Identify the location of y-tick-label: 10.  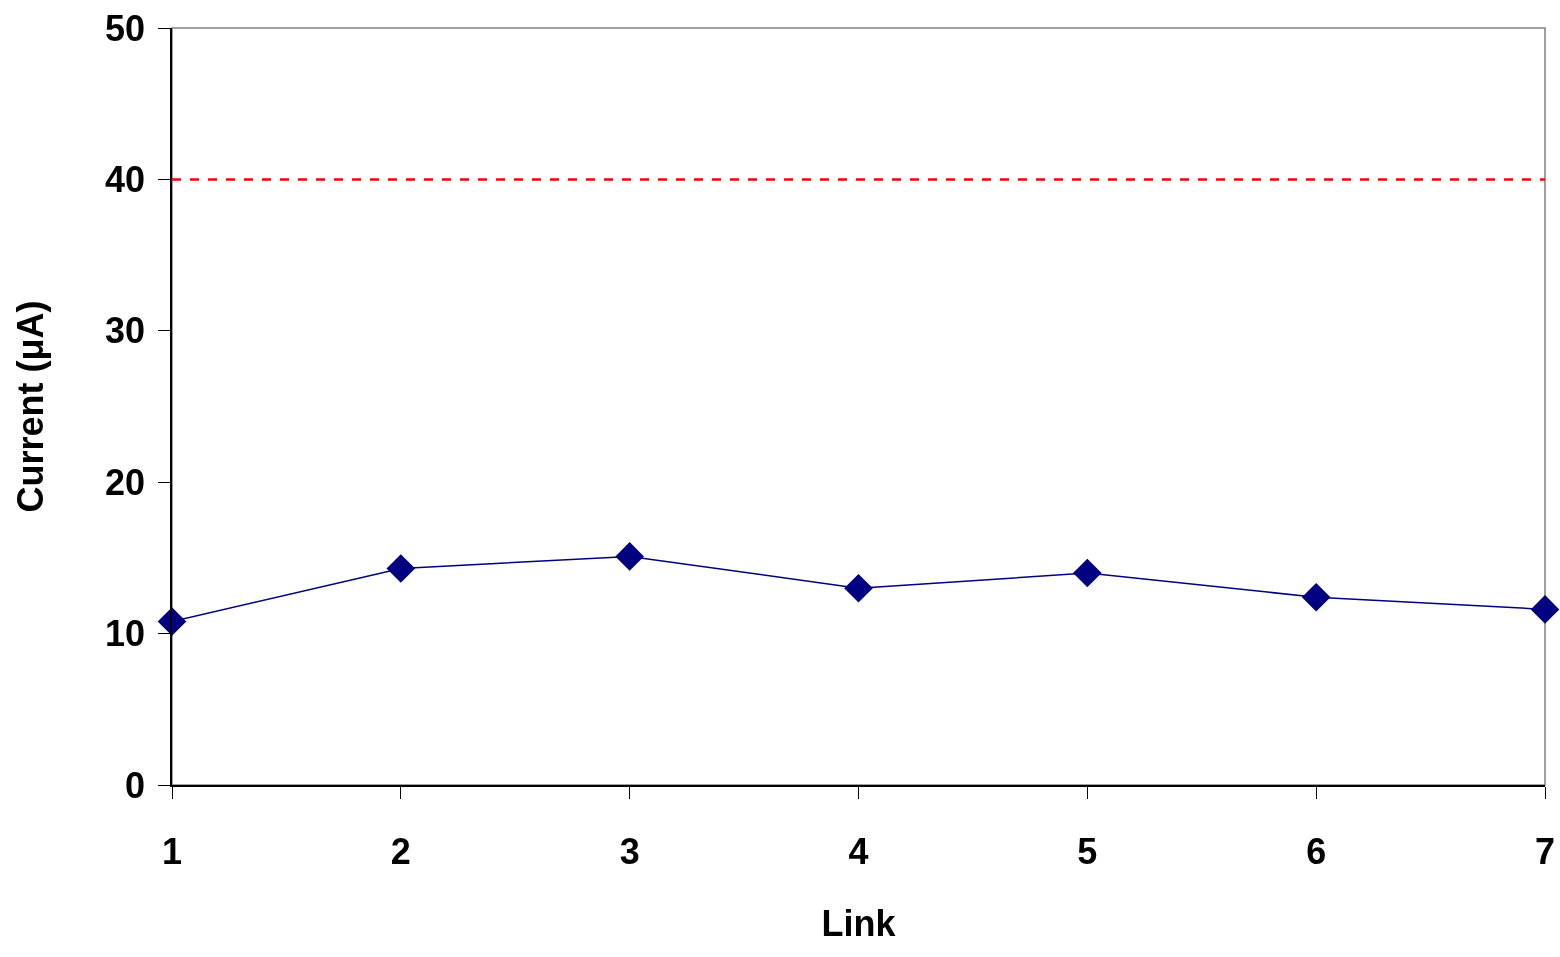
(125, 634).